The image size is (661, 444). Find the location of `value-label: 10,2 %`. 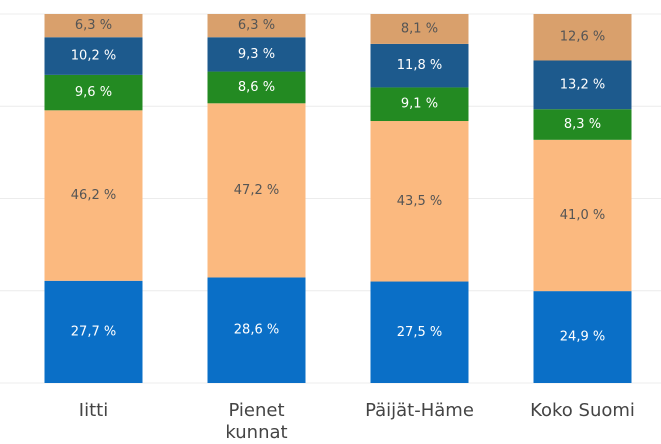

value-label: 10,2 % is located at coordinates (93, 56).